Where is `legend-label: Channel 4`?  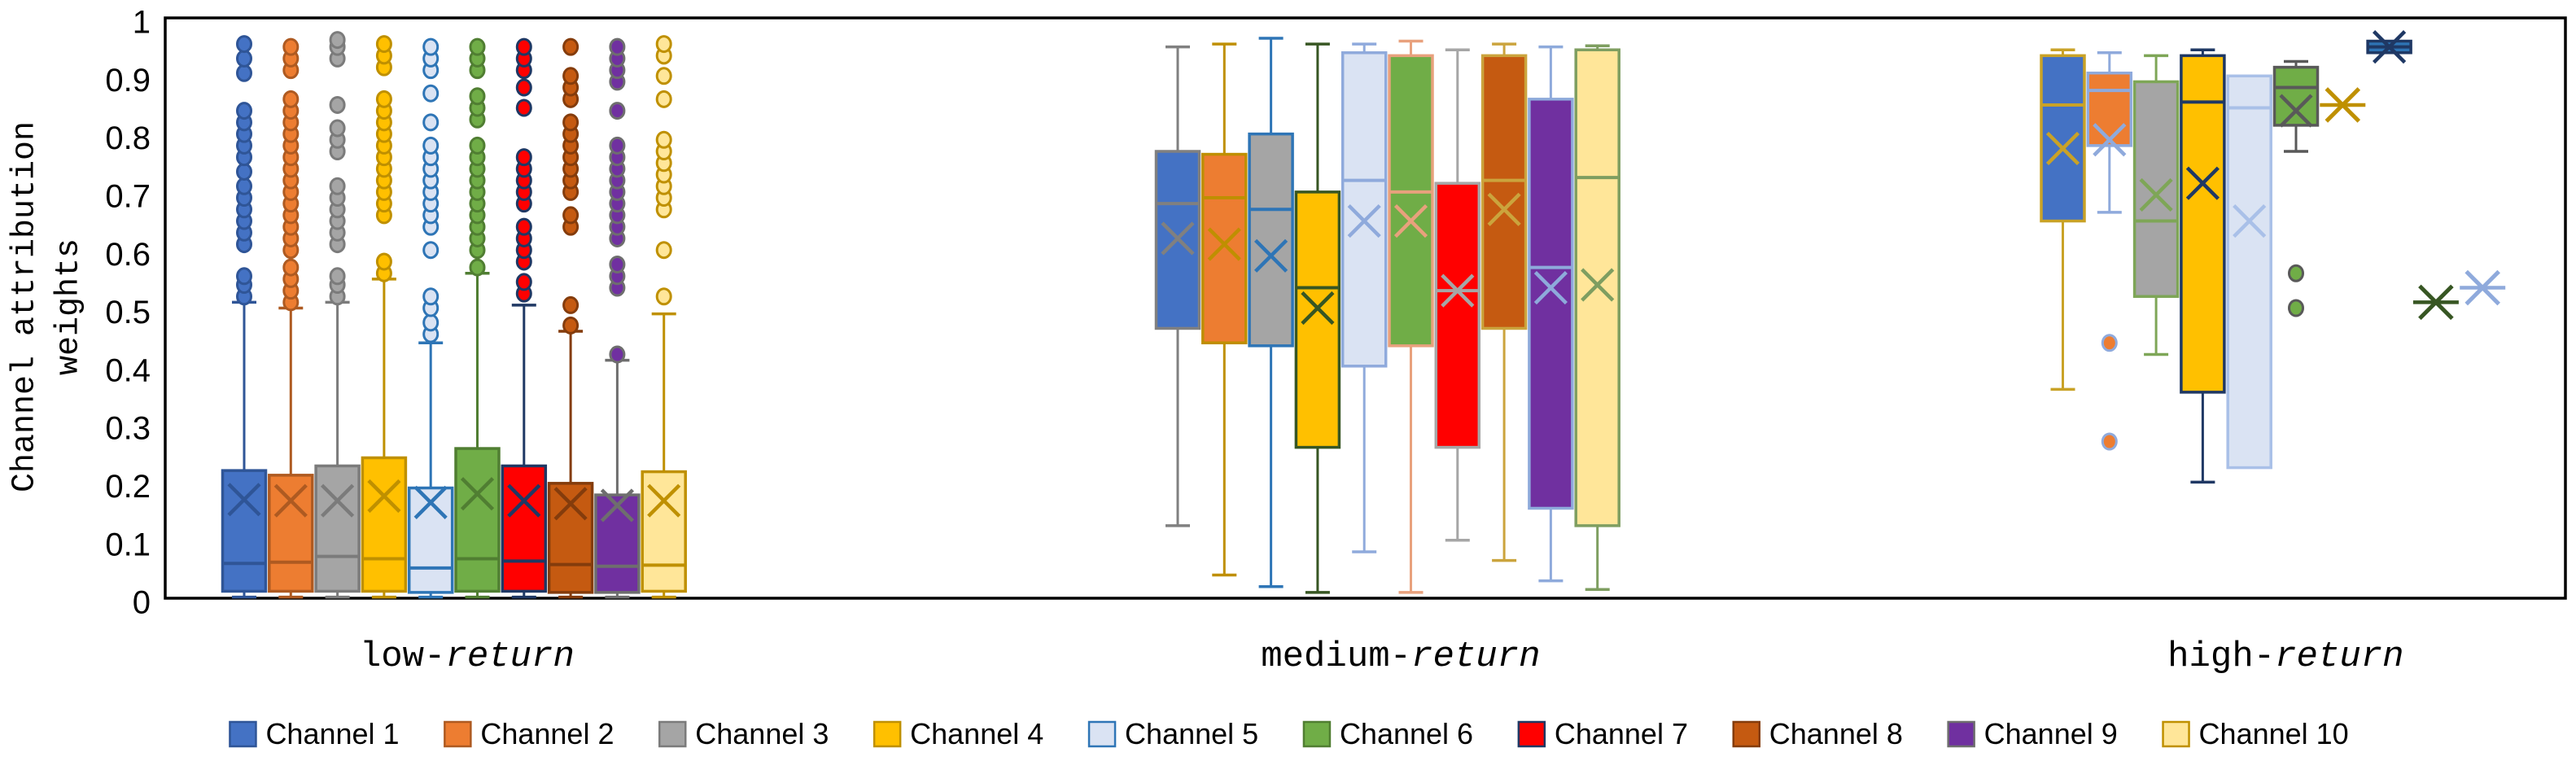 legend-label: Channel 4 is located at coordinates (976, 733).